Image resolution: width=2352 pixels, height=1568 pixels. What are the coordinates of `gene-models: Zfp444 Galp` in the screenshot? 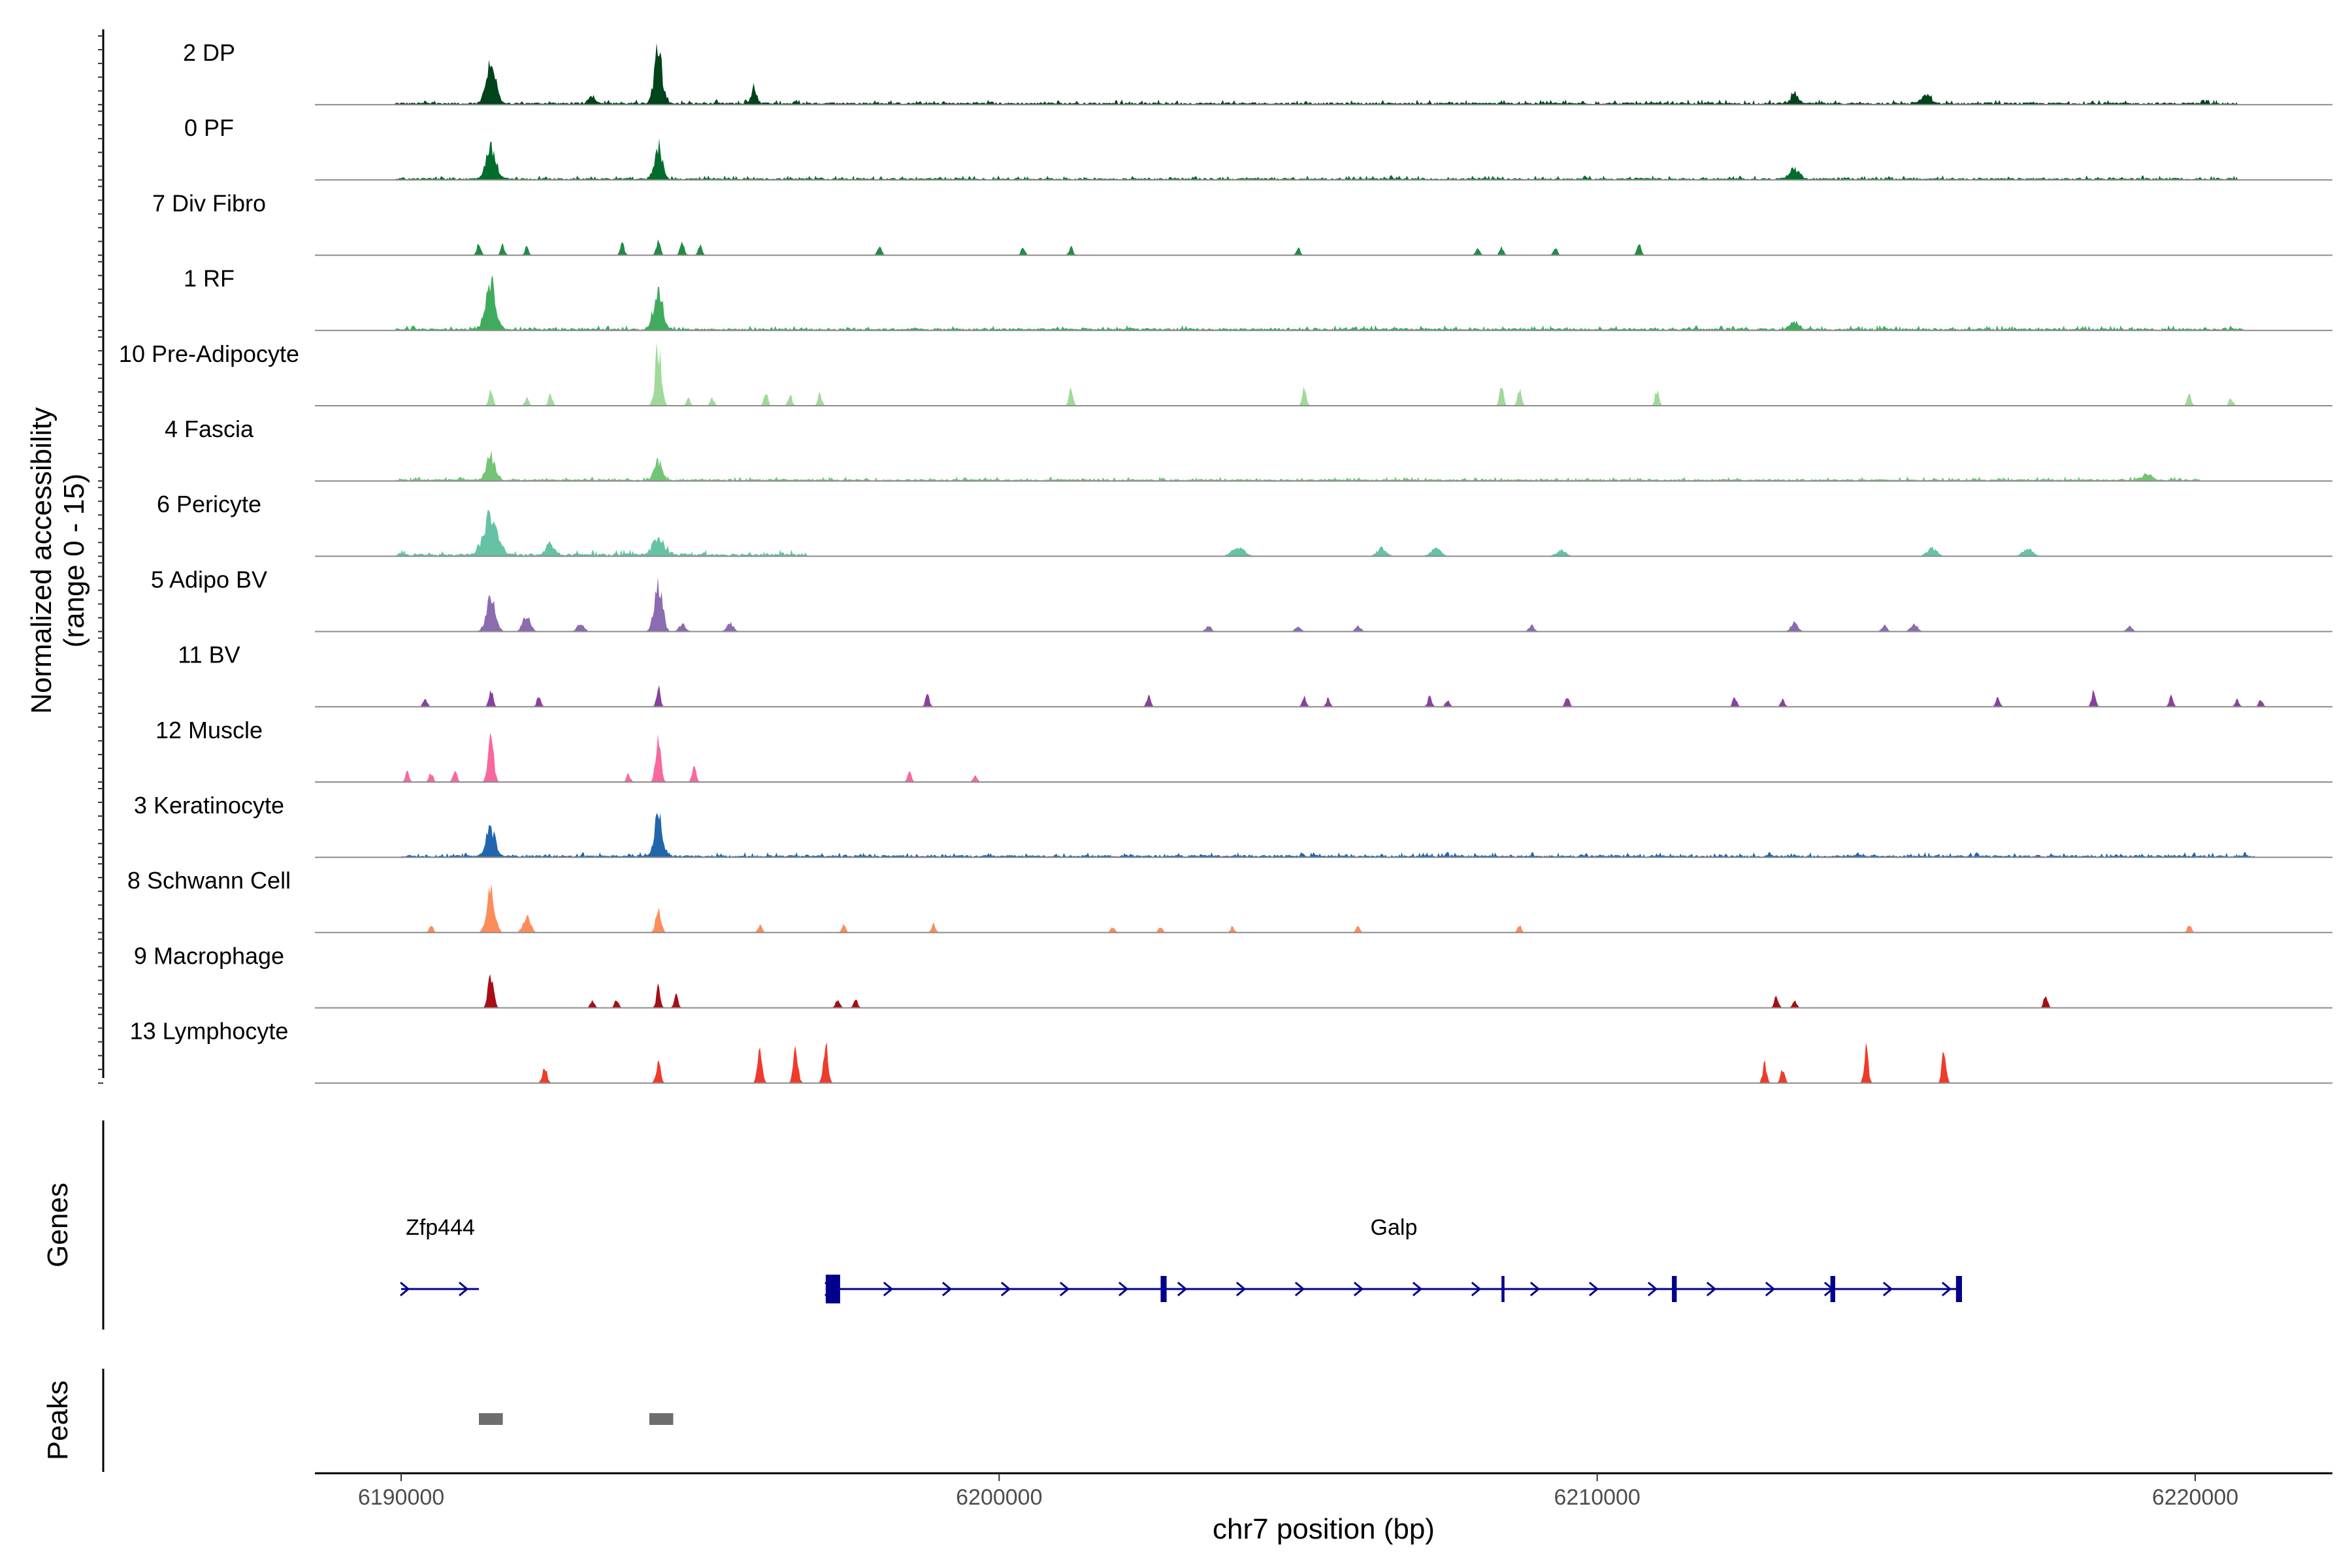 It's located at (1181, 1259).